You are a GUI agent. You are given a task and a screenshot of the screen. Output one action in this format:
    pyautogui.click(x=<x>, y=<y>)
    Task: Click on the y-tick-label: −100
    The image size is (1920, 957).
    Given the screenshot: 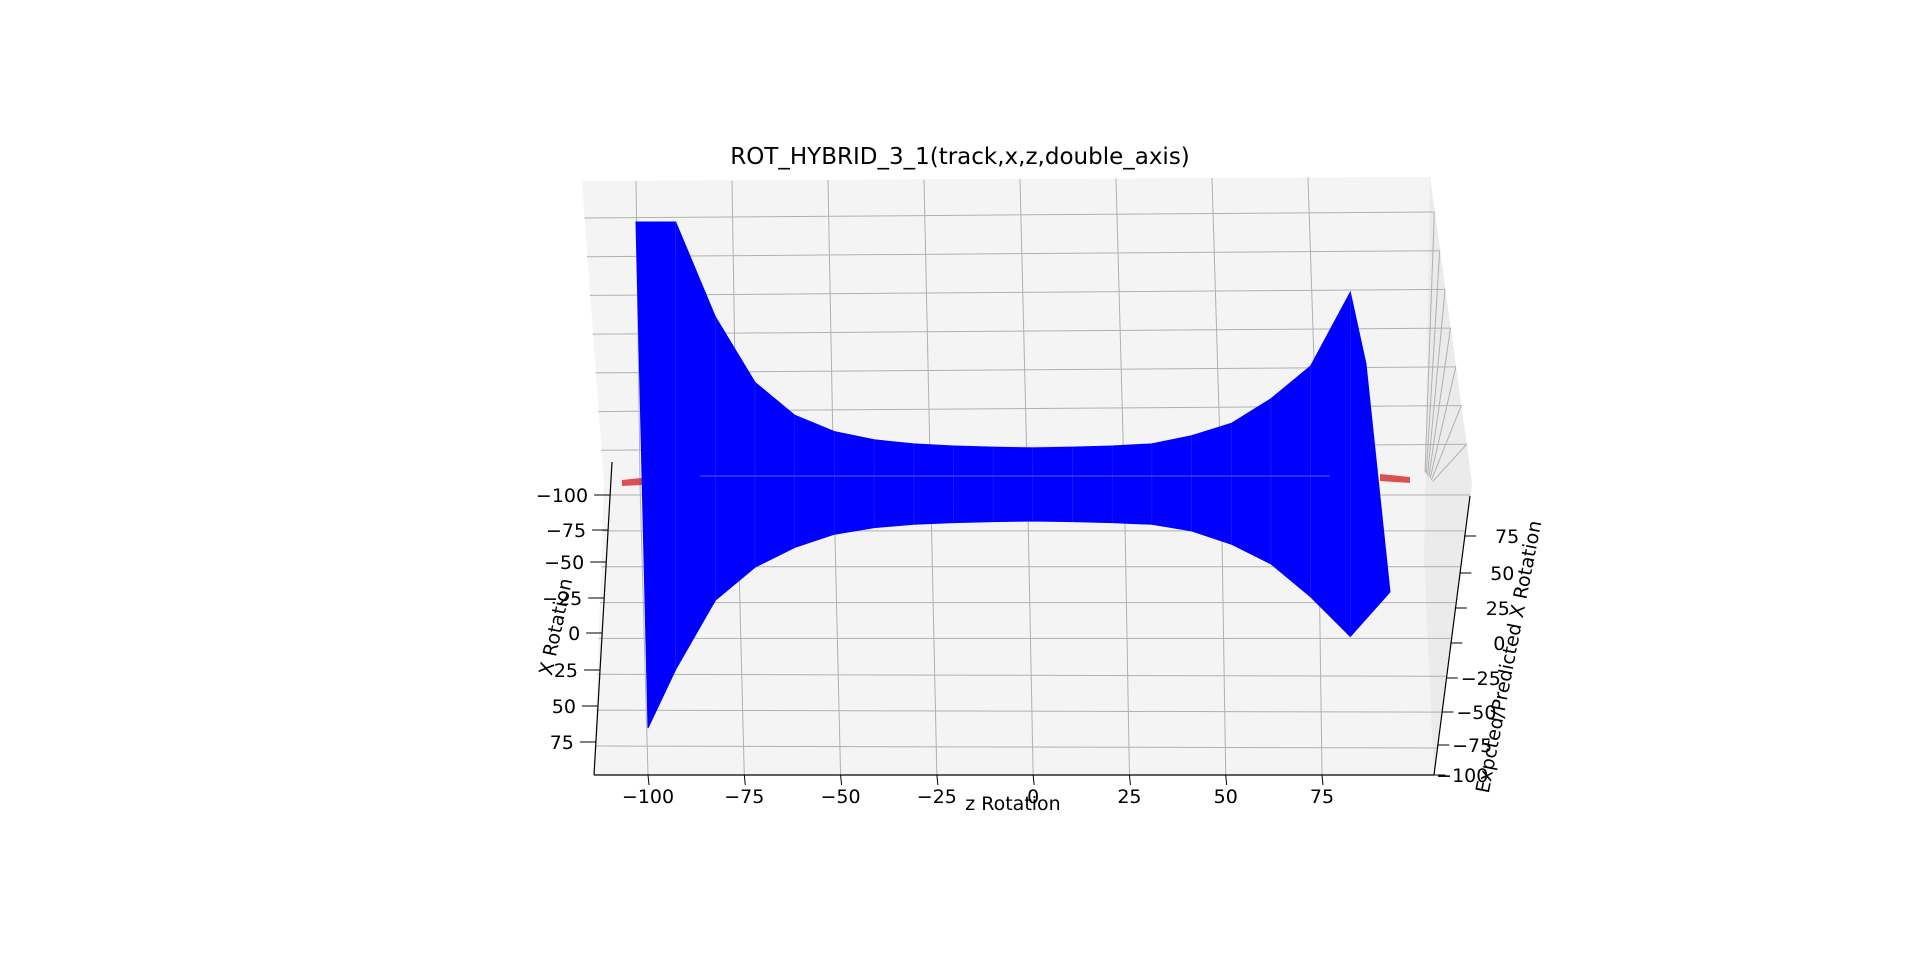 What is the action you would take?
    pyautogui.click(x=562, y=496)
    